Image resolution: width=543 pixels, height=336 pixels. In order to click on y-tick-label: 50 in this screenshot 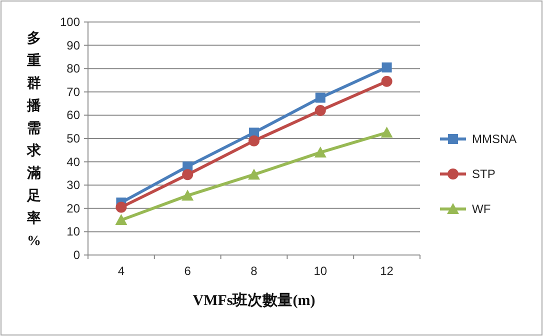, I will do `click(73, 139)`.